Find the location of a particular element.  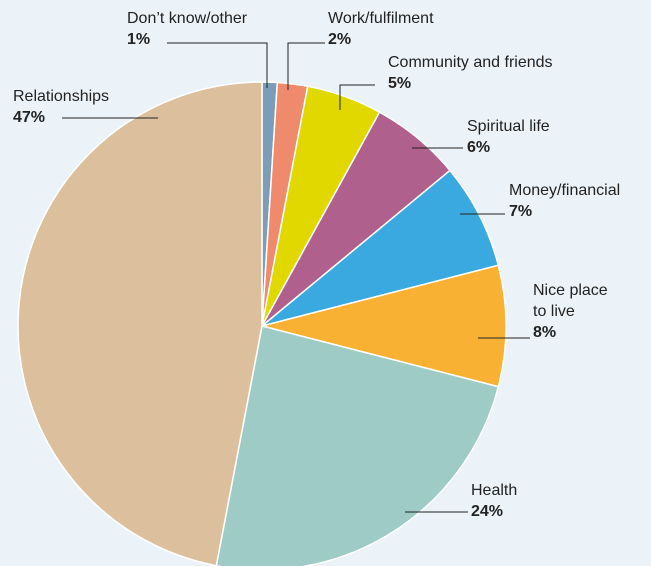

category-name: Money/financial is located at coordinates (565, 190).